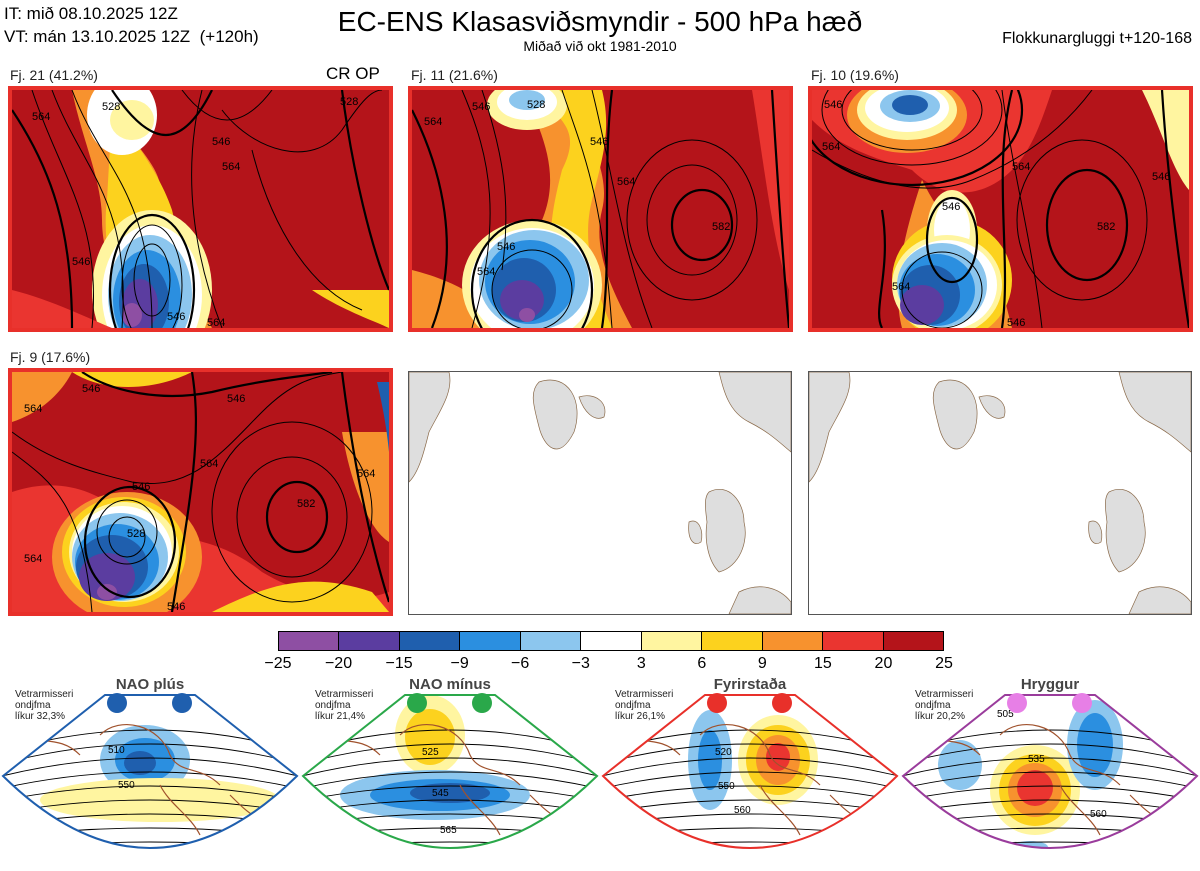  Describe the element at coordinates (91, 13) in the screenshot. I see `init-time: IT: mið 08.10.2025 12Z` at that location.